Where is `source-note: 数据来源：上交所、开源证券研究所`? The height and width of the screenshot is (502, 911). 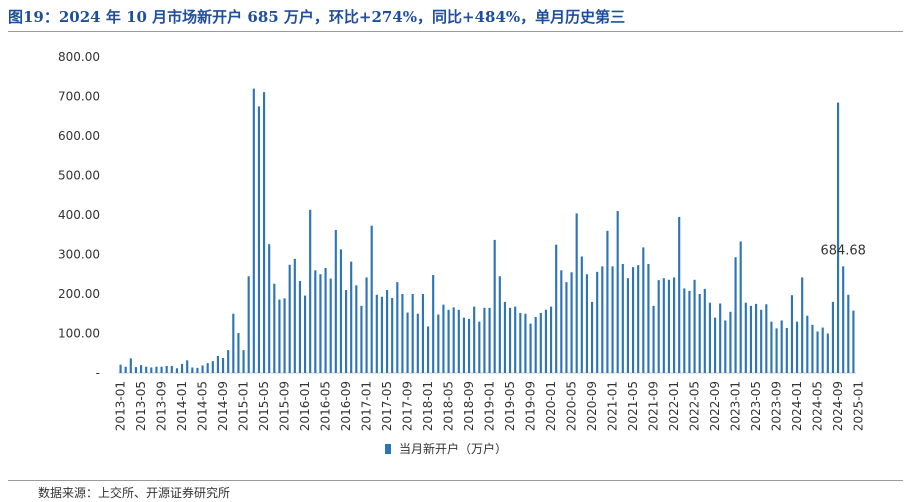 source-note: 数据来源：上交所、开源证券研究所 is located at coordinates (134, 493).